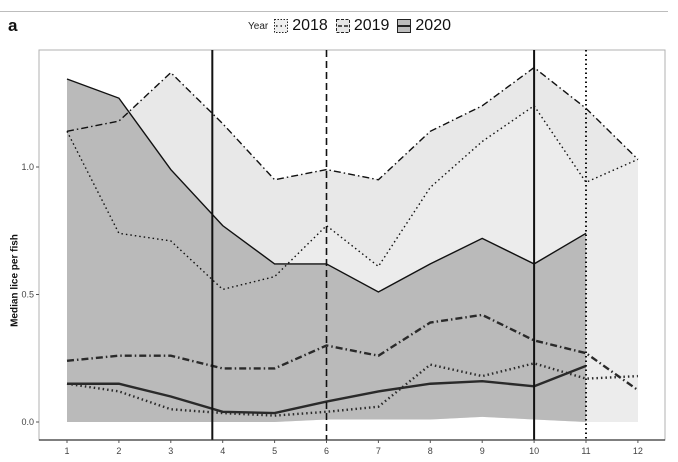 The height and width of the screenshot is (462, 678). Describe the element at coordinates (334, 11) in the screenshot. I see `top-rule` at that location.